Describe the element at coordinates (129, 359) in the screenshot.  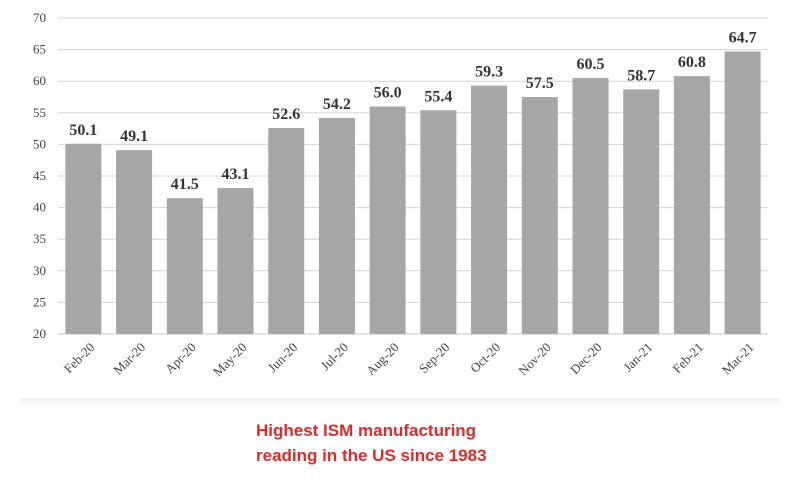
I see `x-tick-label: Mar-20` at that location.